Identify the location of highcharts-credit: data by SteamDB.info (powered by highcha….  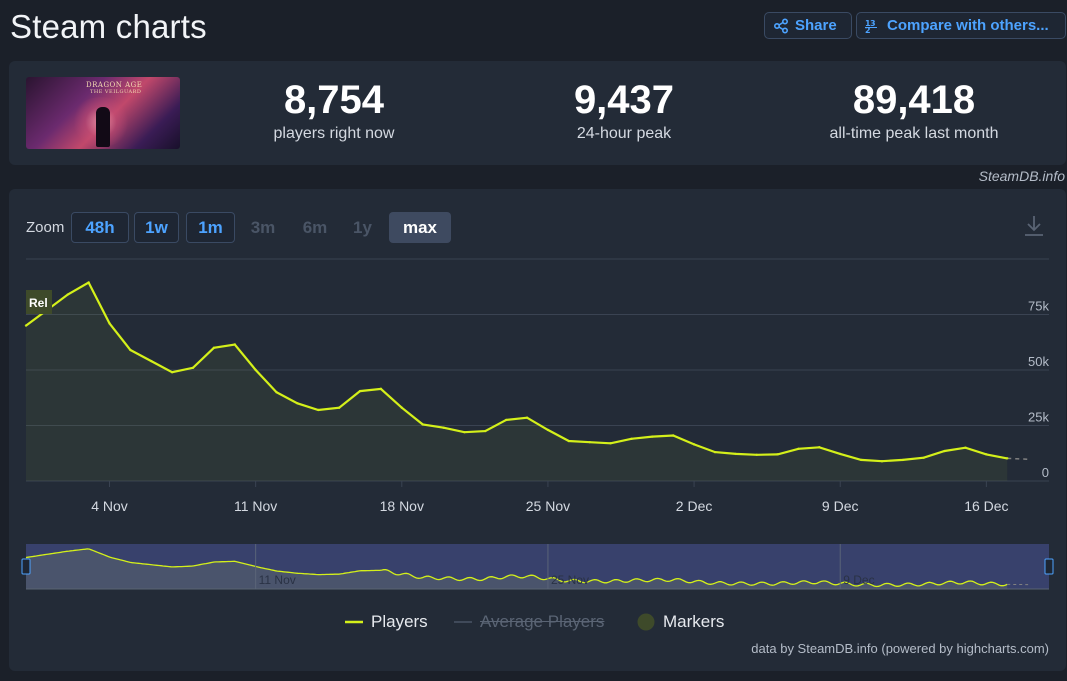
(900, 648).